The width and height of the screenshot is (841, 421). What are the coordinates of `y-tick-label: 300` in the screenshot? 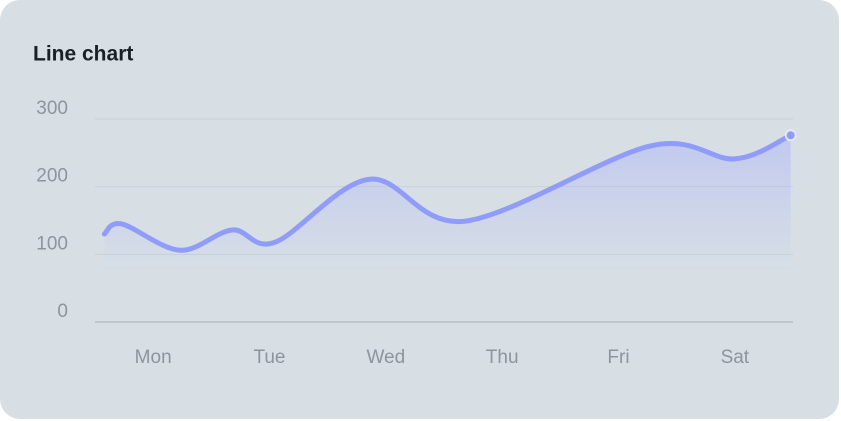 It's located at (52, 108).